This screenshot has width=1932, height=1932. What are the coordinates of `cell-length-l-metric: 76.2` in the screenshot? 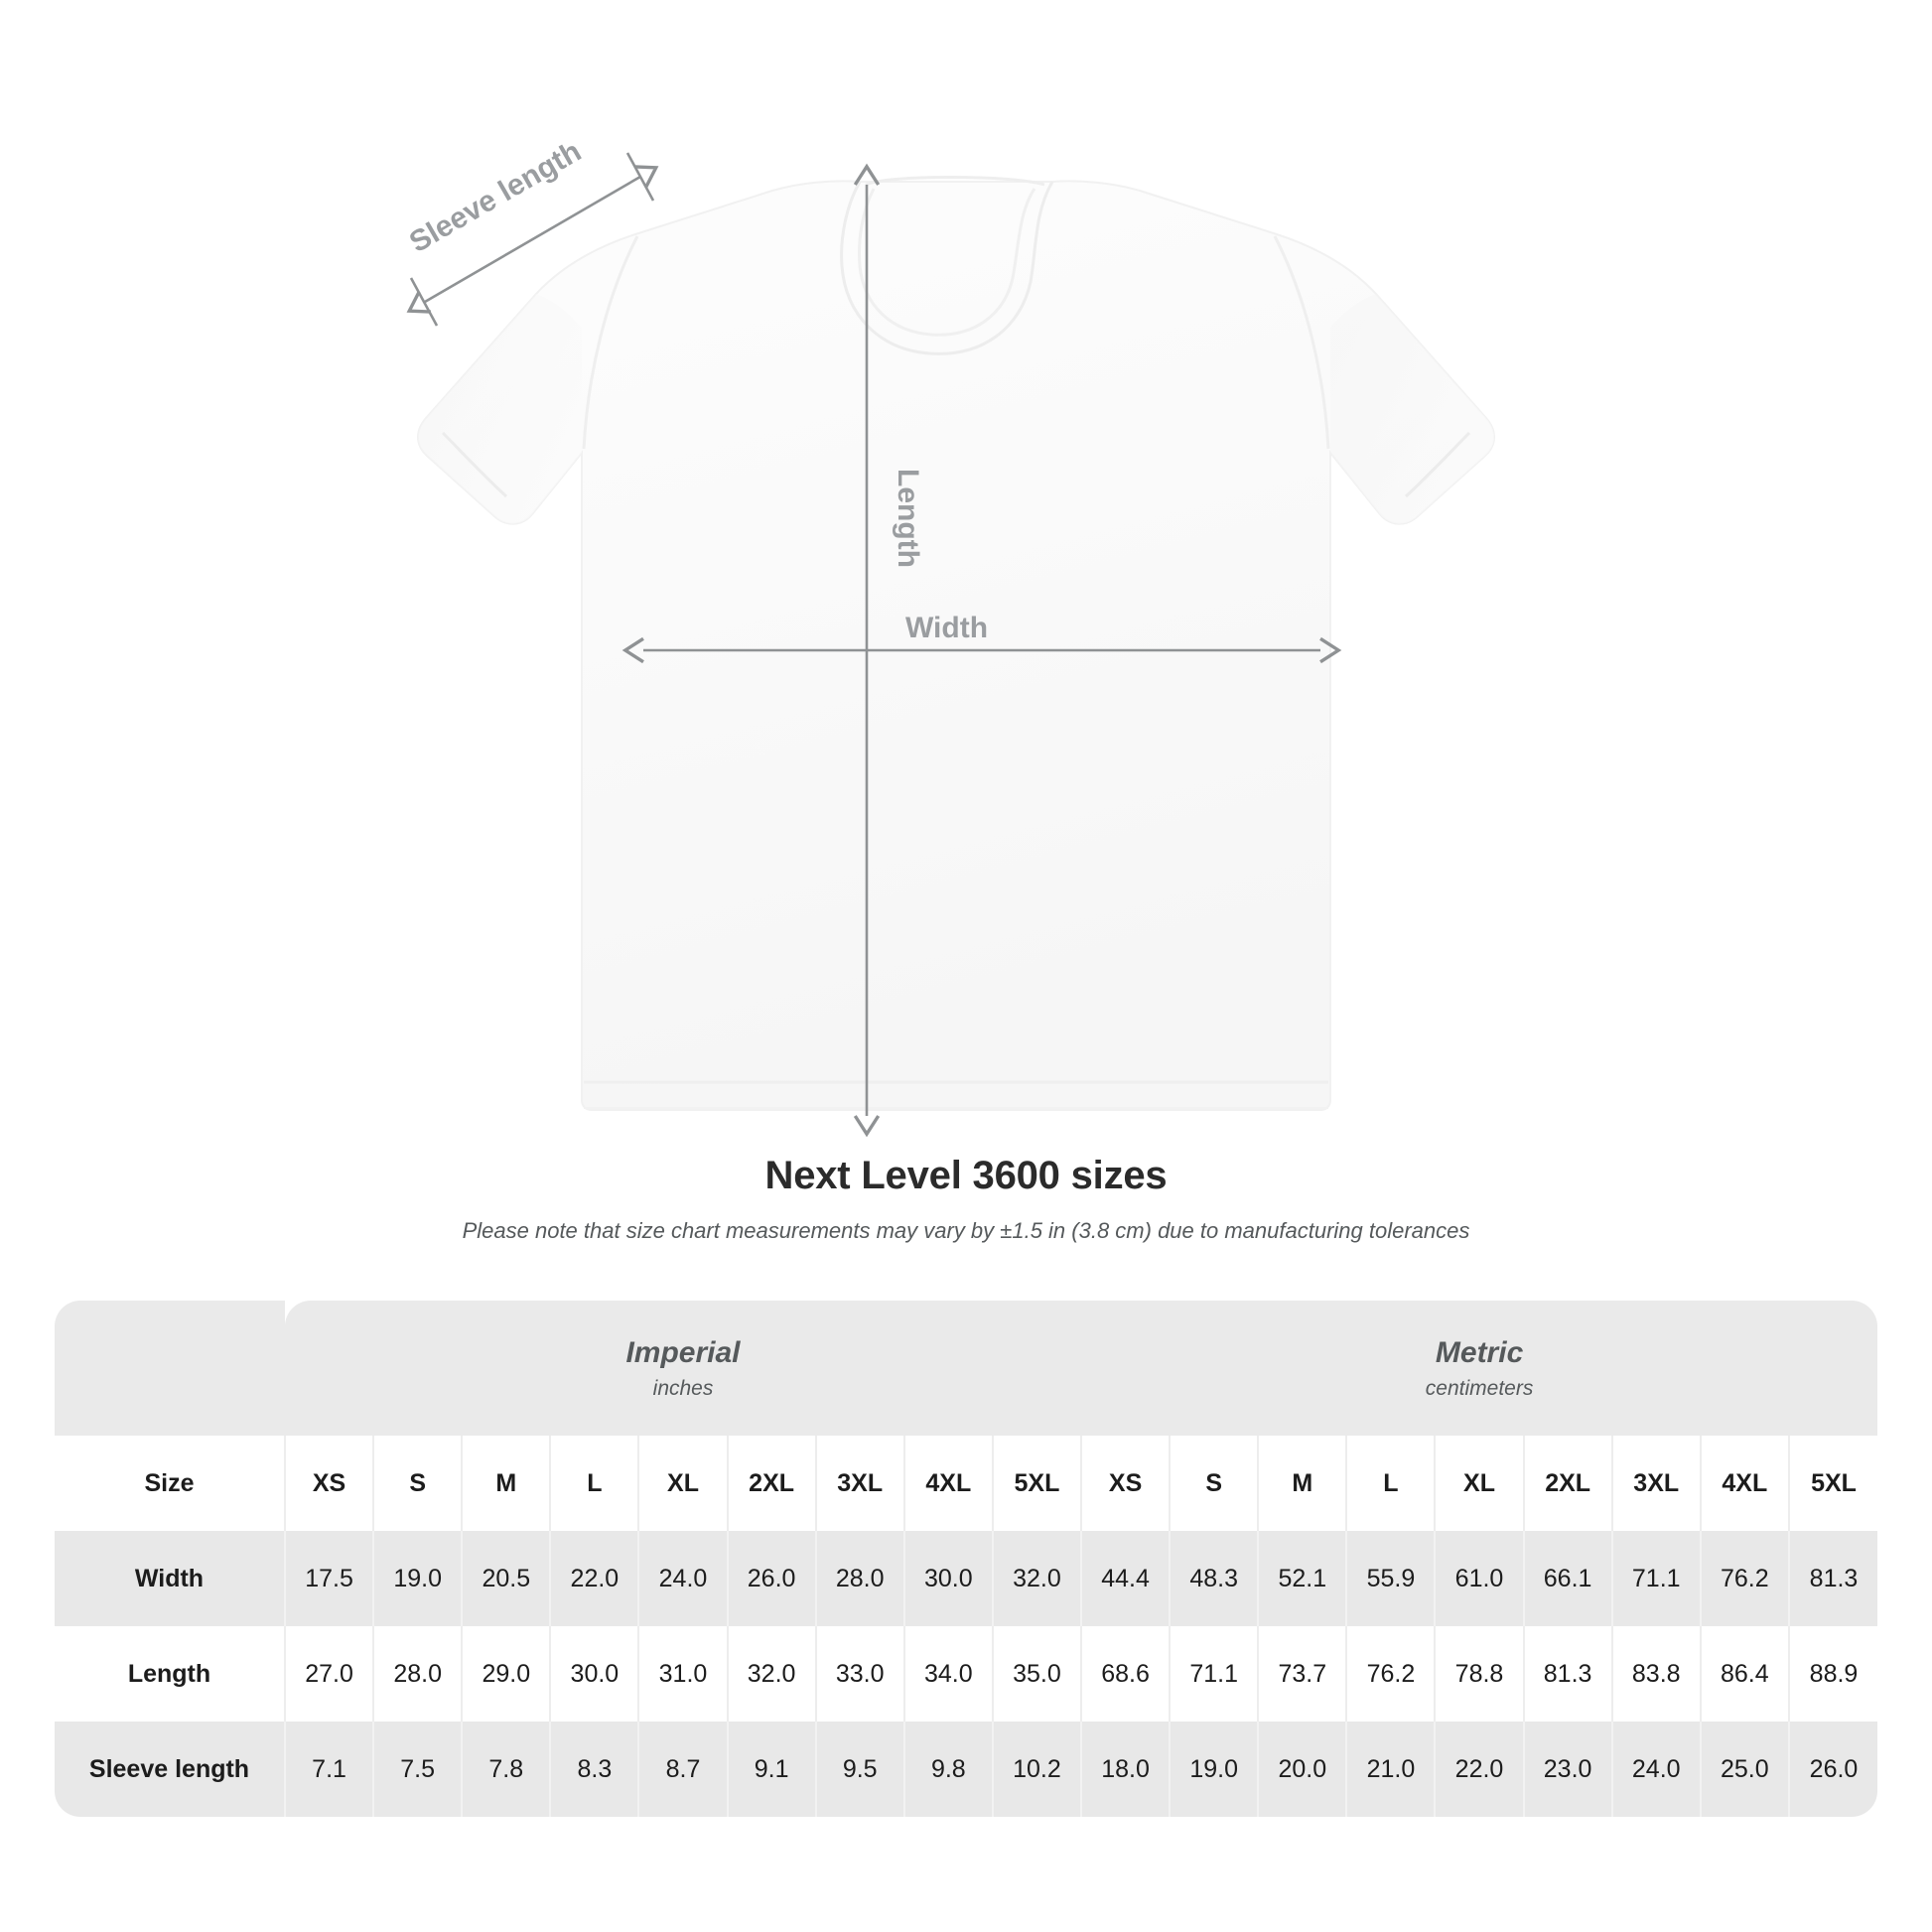 It's located at (1390, 1674).